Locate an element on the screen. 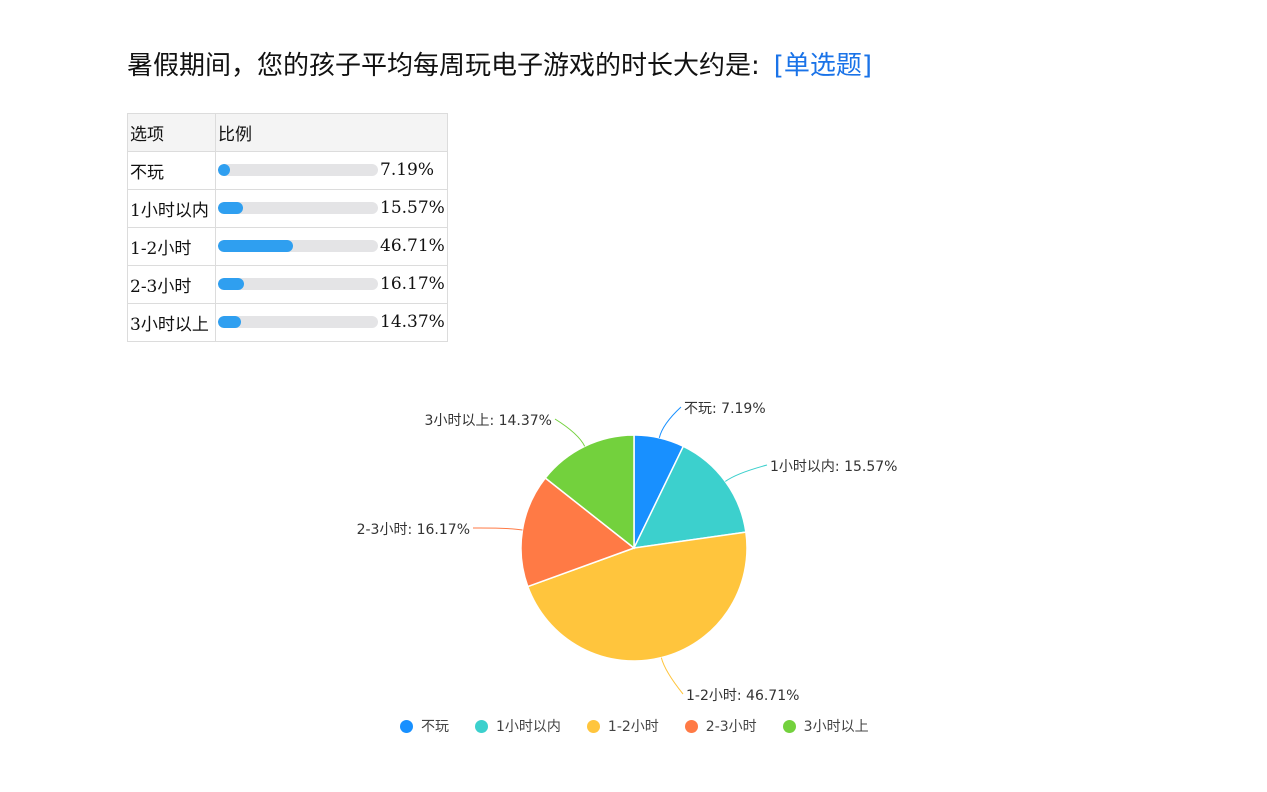 The width and height of the screenshot is (1267, 792). percent-label: 15.57% is located at coordinates (412, 208).